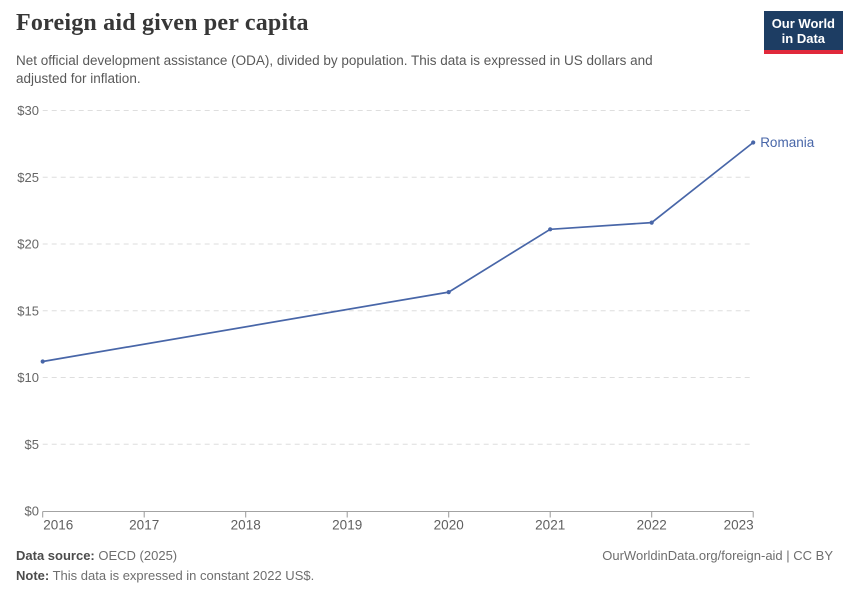  Describe the element at coordinates (550, 525) in the screenshot. I see `x-axis-tick-label: 2021` at that location.